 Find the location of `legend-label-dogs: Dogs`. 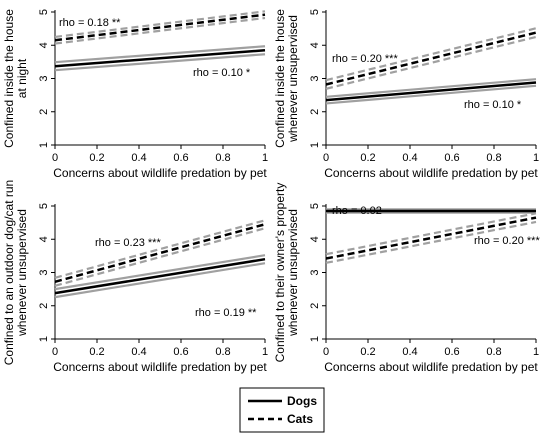

legend-label-dogs: Dogs is located at coordinates (302, 401).